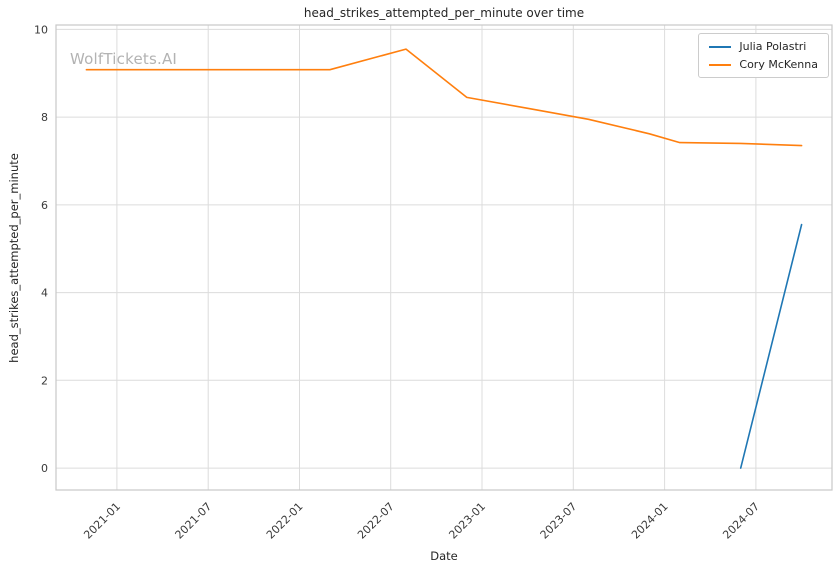  I want to click on x-tick-label: 2021-07, so click(194, 521).